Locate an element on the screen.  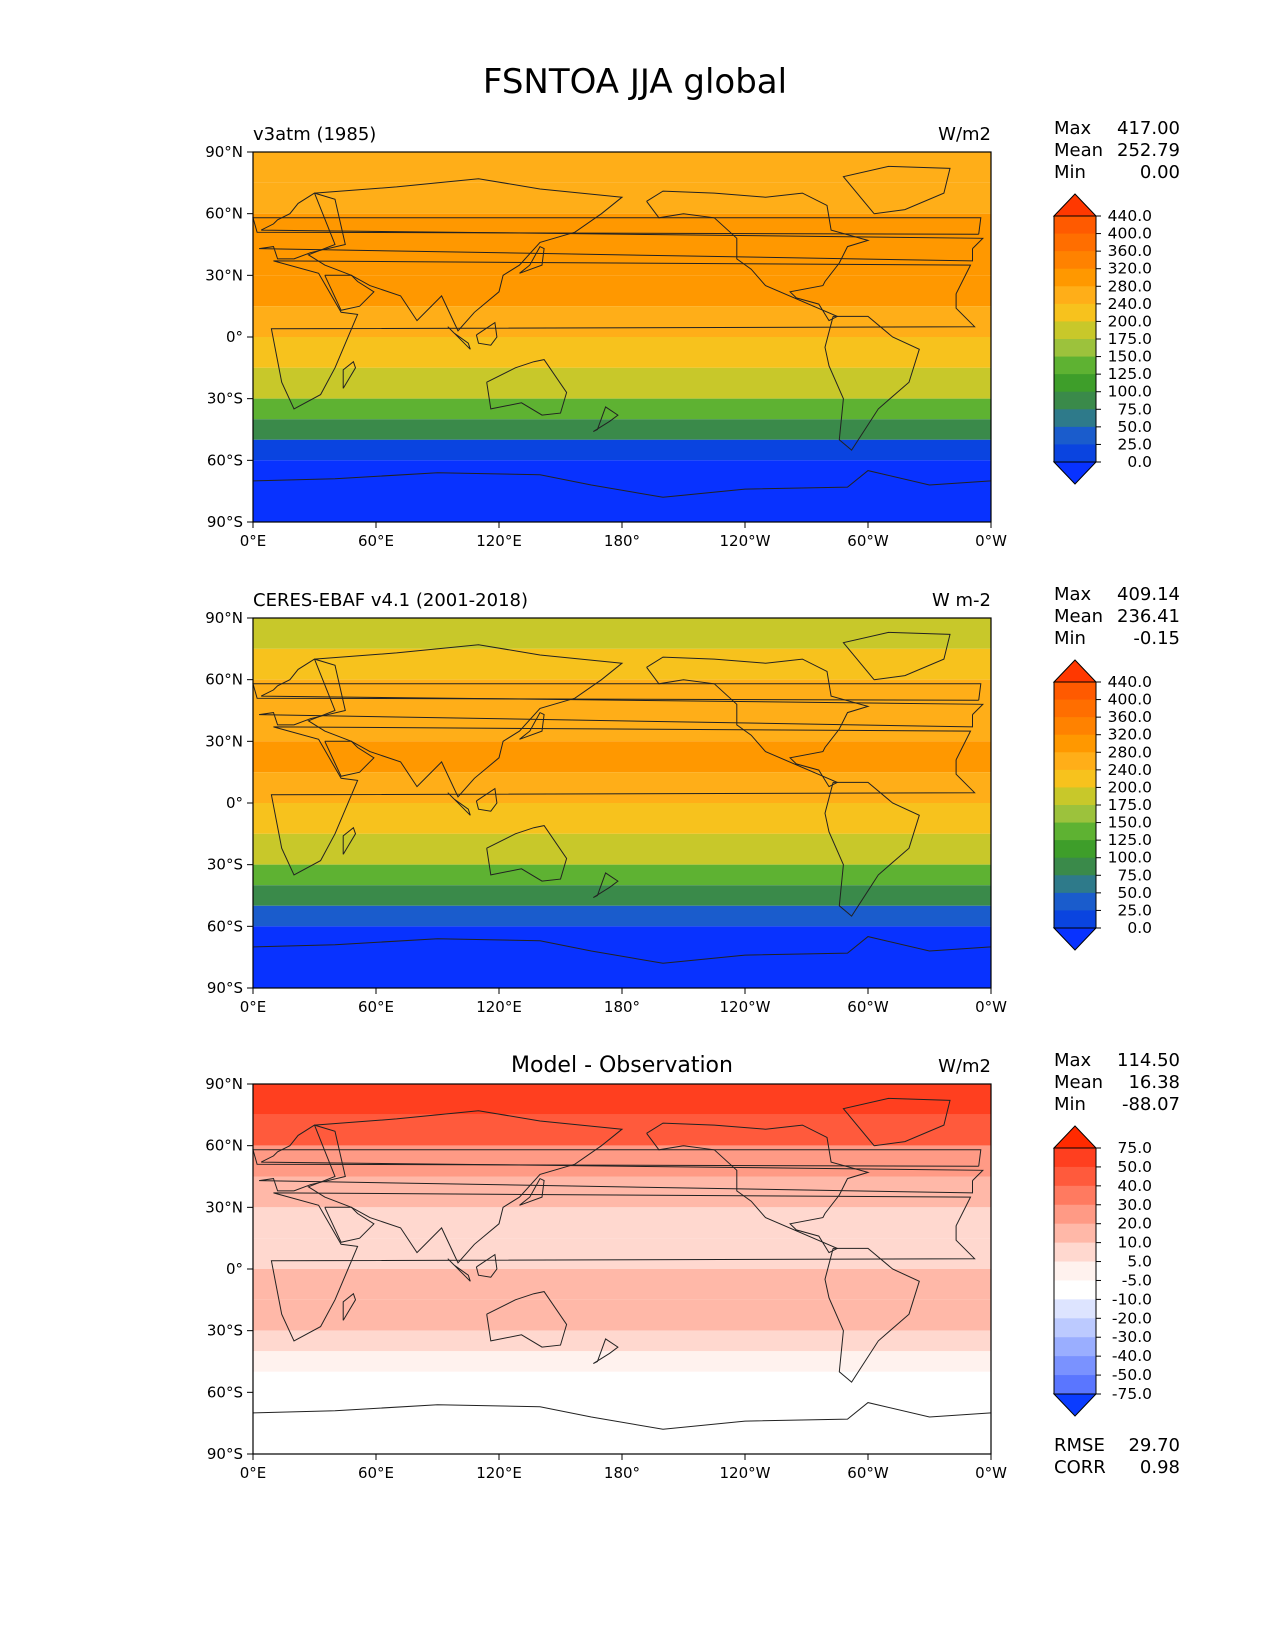
colorbar-extend-max is located at coordinates (1075, 1137).